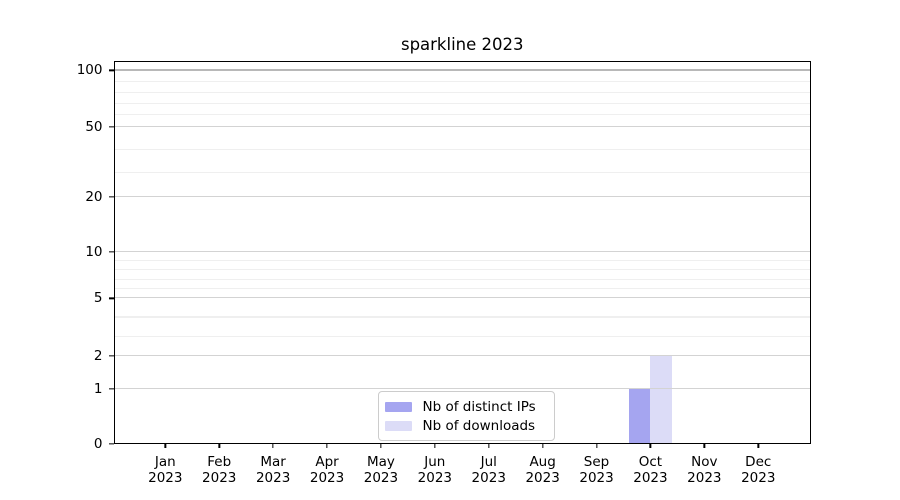 The width and height of the screenshot is (900, 500). What do you see at coordinates (94, 196) in the screenshot?
I see `y-tick-label-20: 20` at bounding box center [94, 196].